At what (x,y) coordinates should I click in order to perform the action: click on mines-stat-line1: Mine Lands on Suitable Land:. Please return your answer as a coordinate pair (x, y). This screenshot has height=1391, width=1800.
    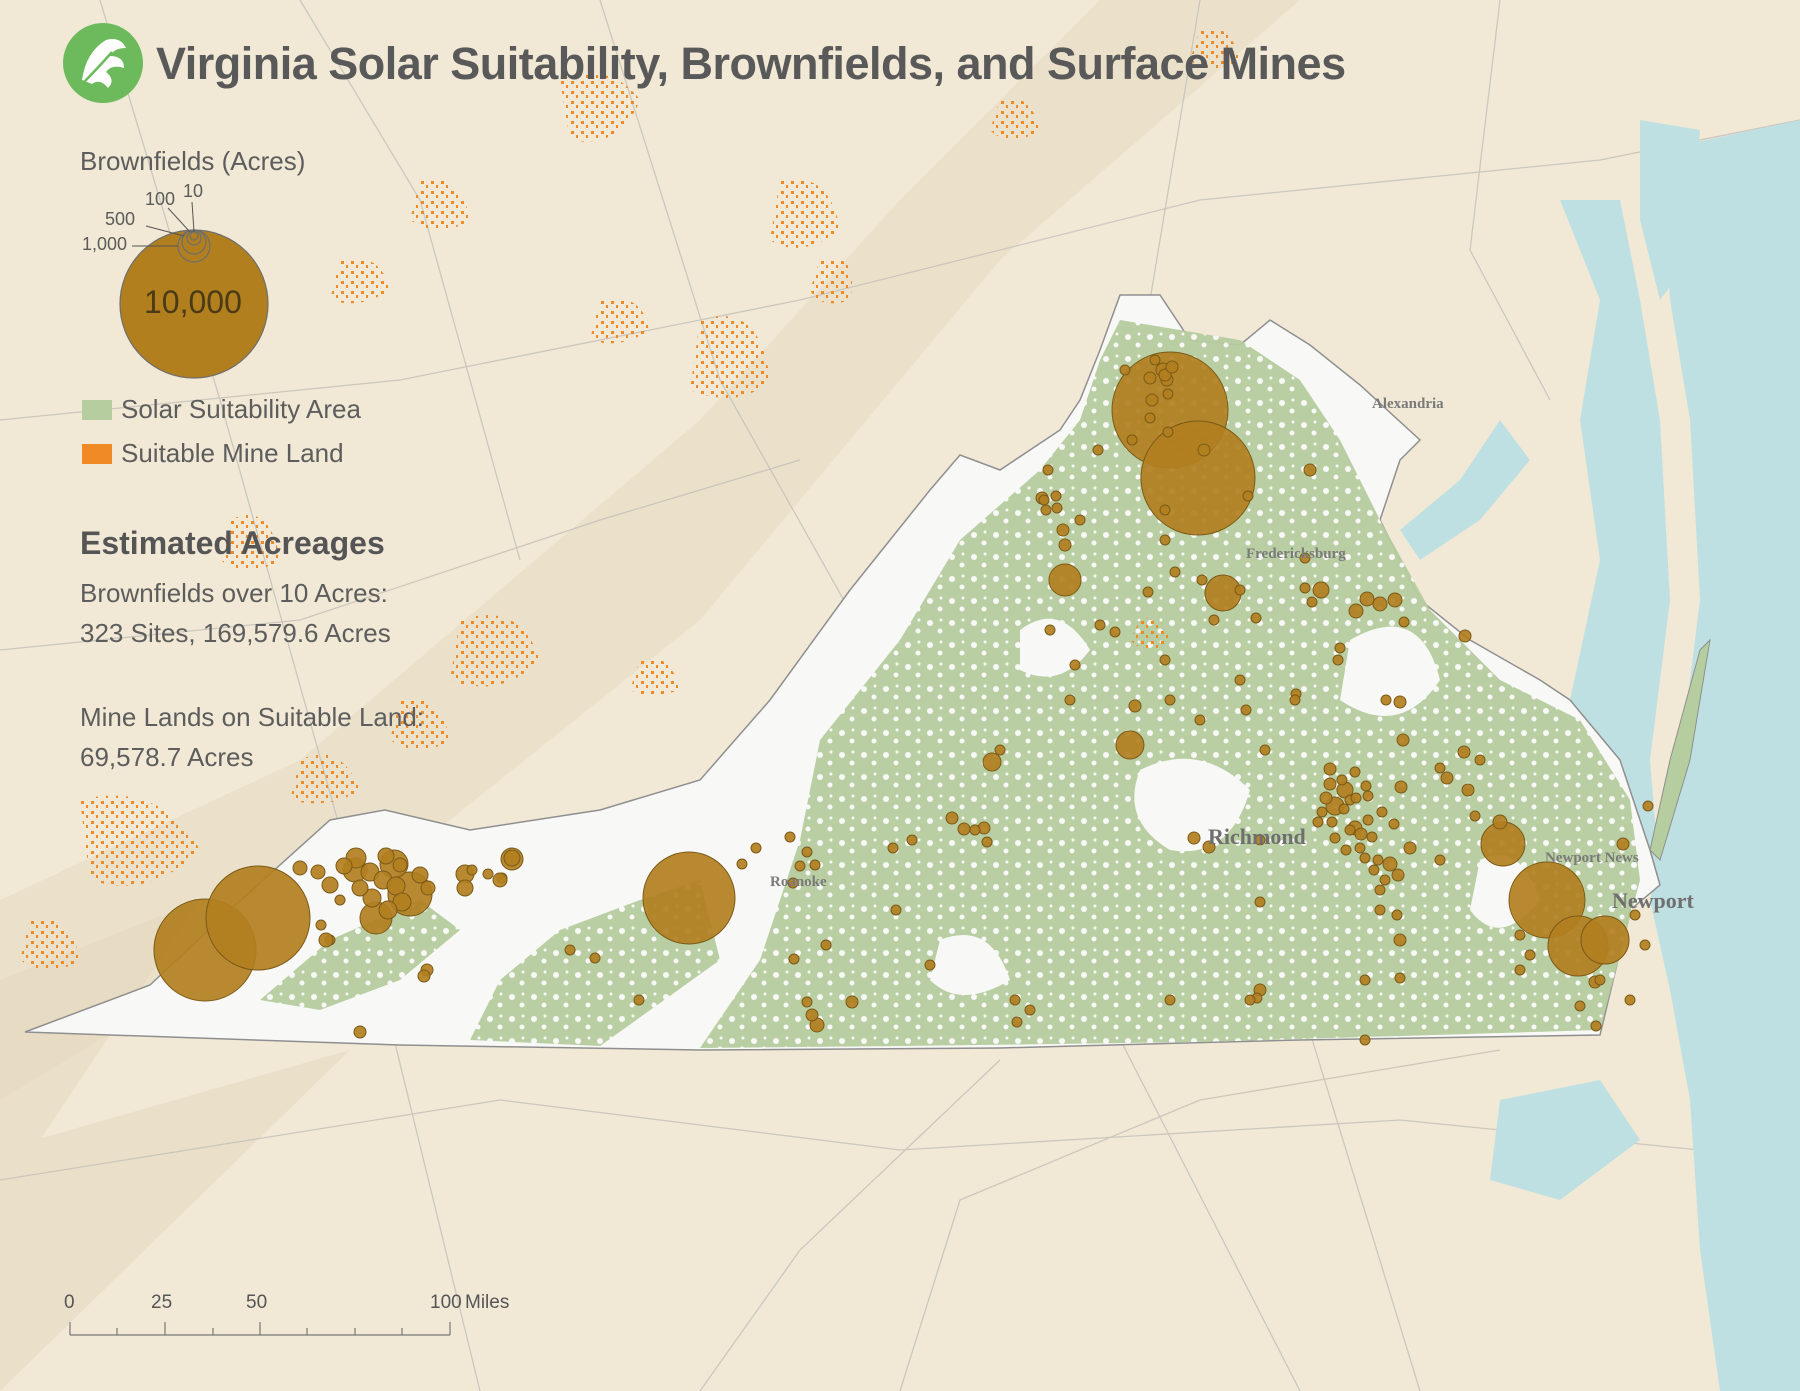
    Looking at the image, I should click on (252, 717).